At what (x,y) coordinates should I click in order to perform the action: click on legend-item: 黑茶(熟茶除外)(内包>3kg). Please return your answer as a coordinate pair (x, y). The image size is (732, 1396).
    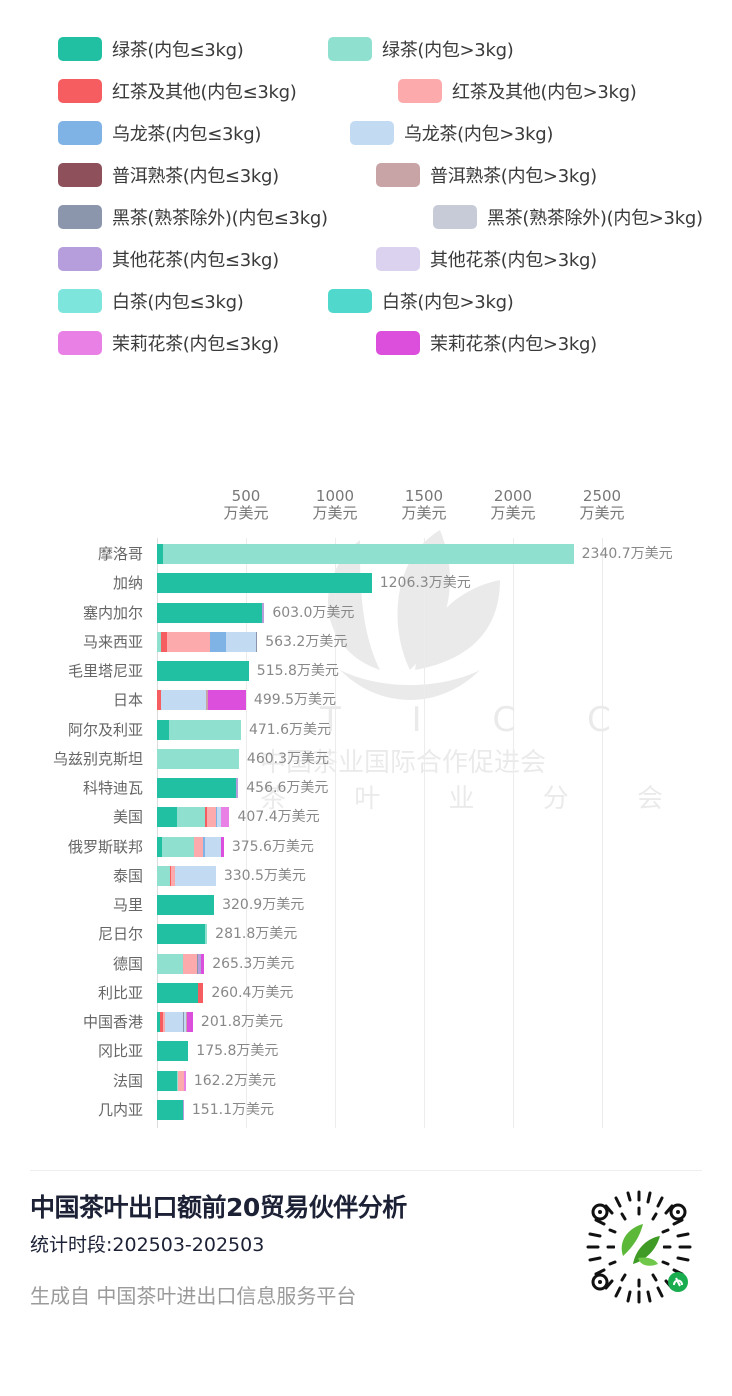
    Looking at the image, I should click on (568, 217).